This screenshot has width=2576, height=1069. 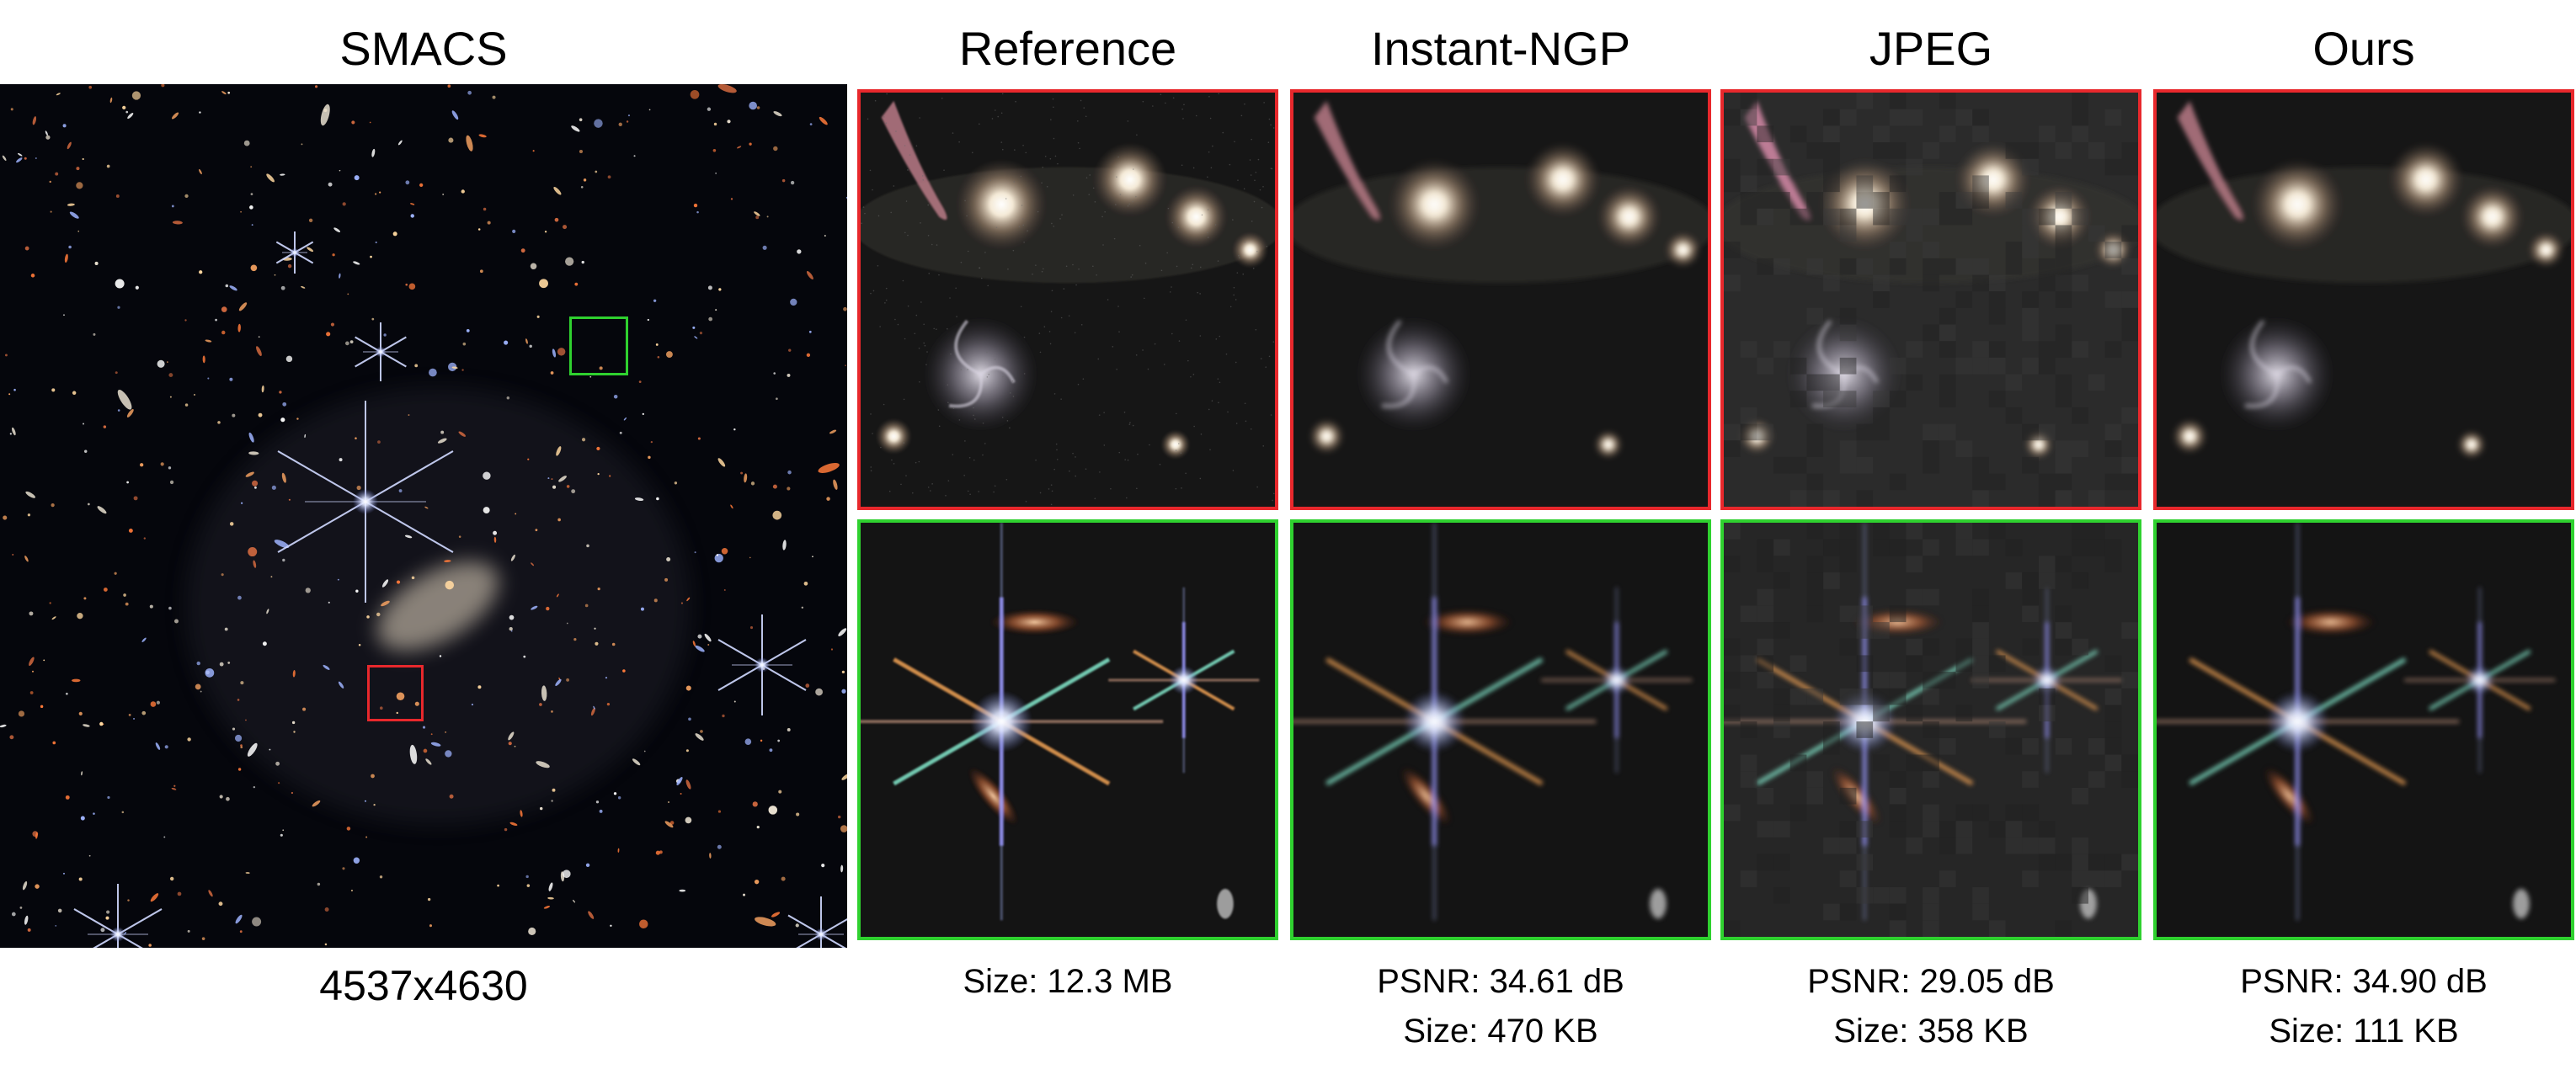 I want to click on red-crop-jpeg, so click(x=1930, y=299).